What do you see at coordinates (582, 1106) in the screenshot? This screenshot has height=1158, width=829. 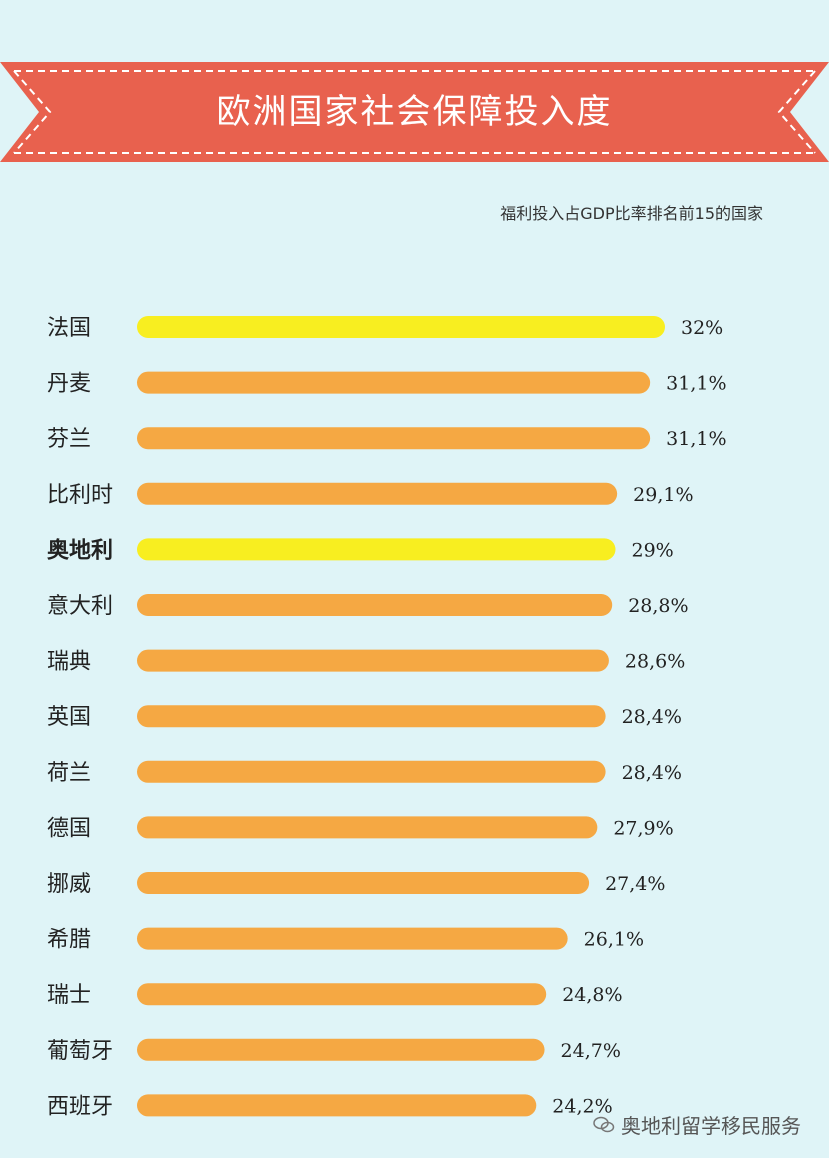 I see `value-label: 24,2%` at bounding box center [582, 1106].